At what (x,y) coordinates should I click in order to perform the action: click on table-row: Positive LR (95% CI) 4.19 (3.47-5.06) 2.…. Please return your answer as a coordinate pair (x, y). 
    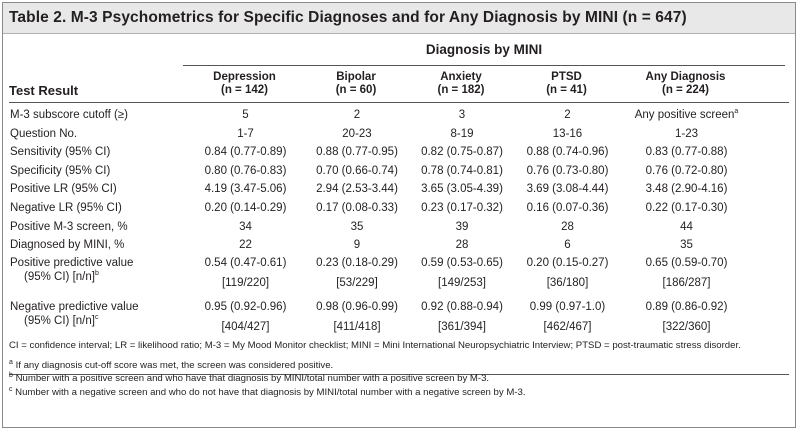
    Looking at the image, I should click on (369, 189).